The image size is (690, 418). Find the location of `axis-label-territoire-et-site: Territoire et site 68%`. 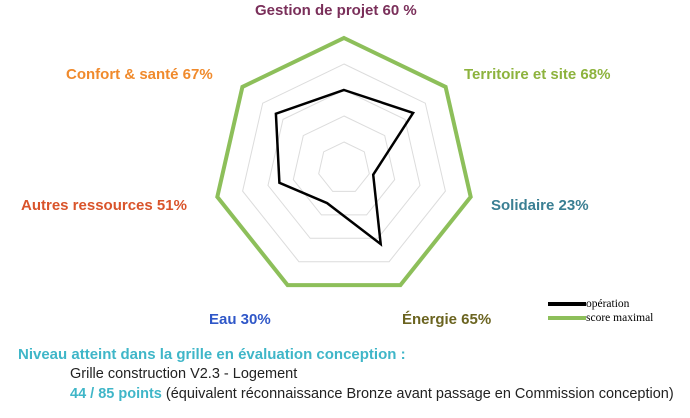

axis-label-territoire-et-site: Territoire et site 68% is located at coordinates (537, 74).